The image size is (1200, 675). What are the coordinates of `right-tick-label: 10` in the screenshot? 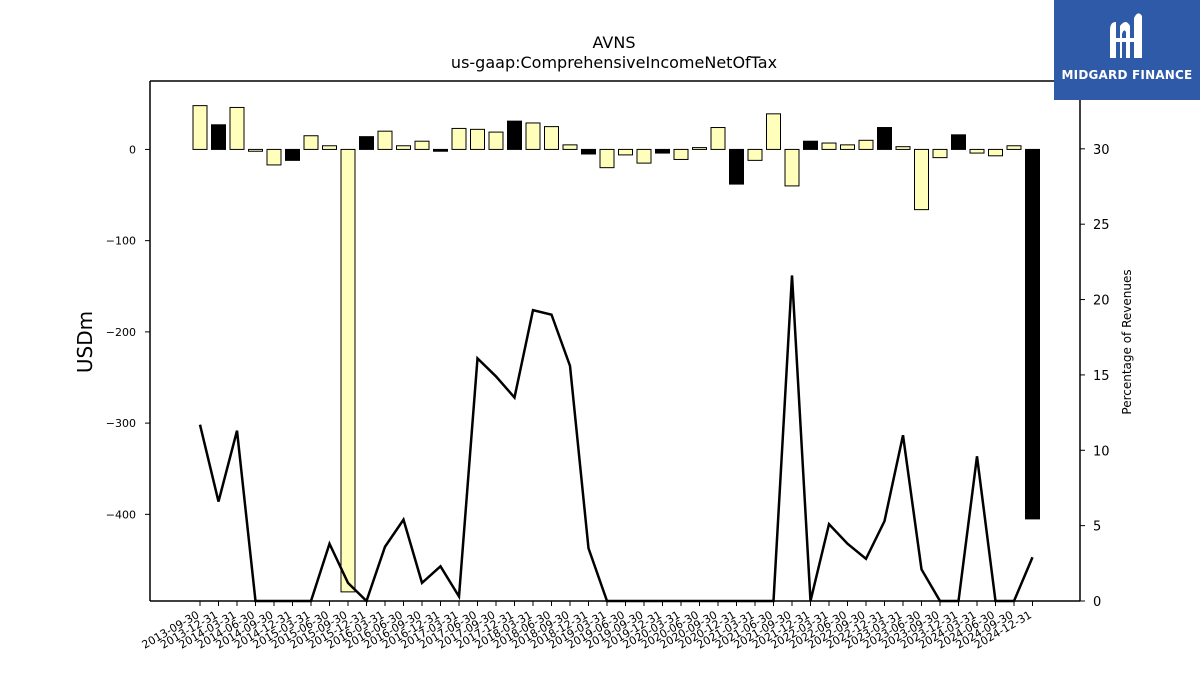 It's located at (1101, 451).